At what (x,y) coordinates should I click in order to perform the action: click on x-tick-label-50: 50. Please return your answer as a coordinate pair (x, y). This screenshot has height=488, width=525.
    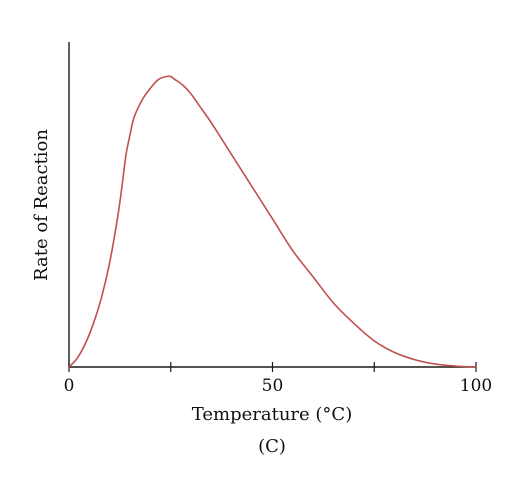
    Looking at the image, I should click on (273, 386).